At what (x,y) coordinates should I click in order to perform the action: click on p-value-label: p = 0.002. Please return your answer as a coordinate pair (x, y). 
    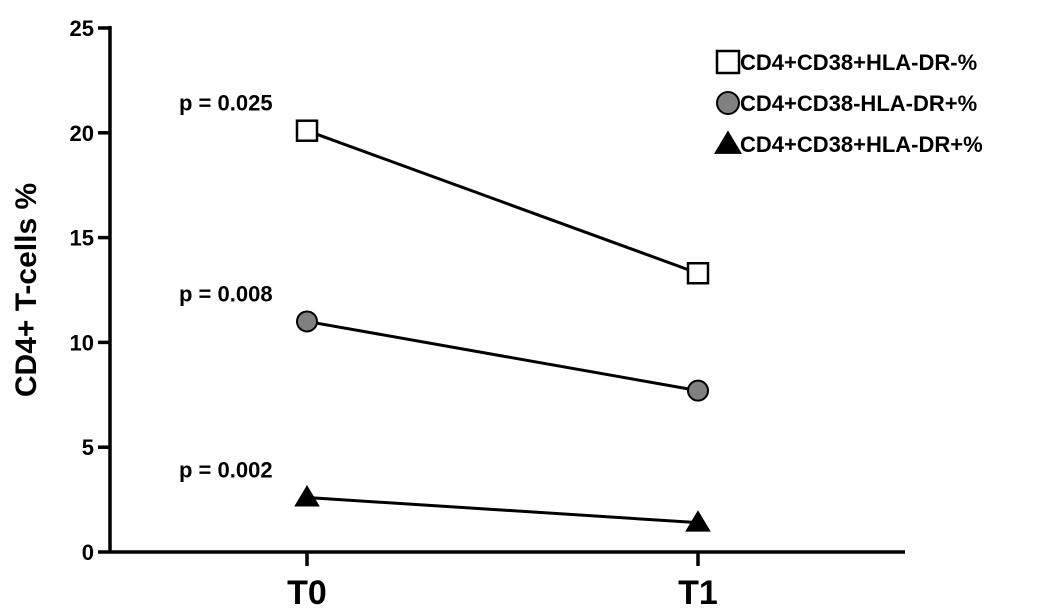
    Looking at the image, I should click on (226, 470).